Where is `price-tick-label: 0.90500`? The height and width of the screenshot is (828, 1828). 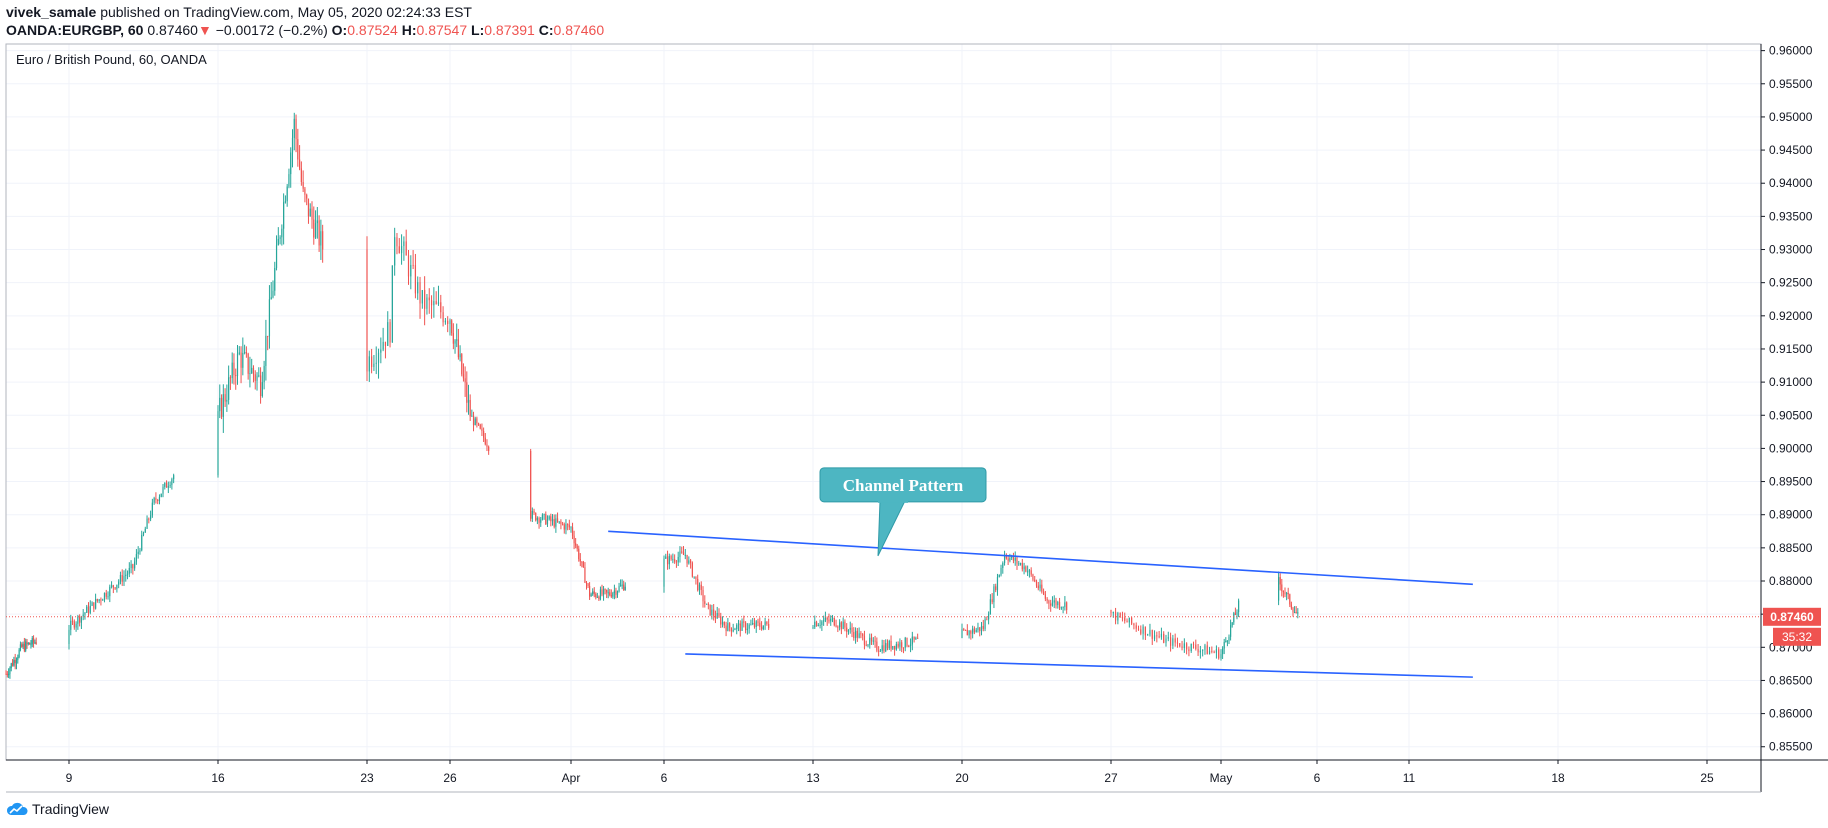 price-tick-label: 0.90500 is located at coordinates (1791, 415).